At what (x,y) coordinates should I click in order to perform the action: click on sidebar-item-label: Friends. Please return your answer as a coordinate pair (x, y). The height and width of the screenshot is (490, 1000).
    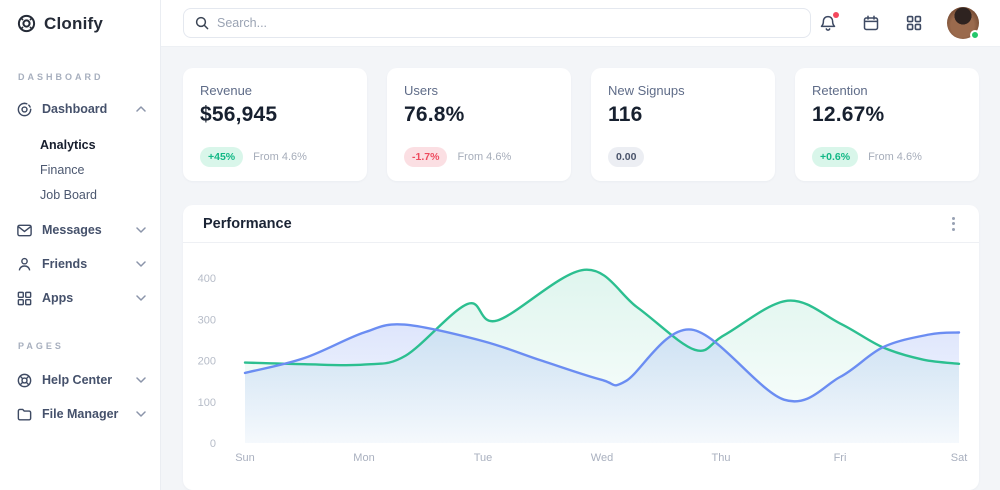
    Looking at the image, I should click on (65, 264).